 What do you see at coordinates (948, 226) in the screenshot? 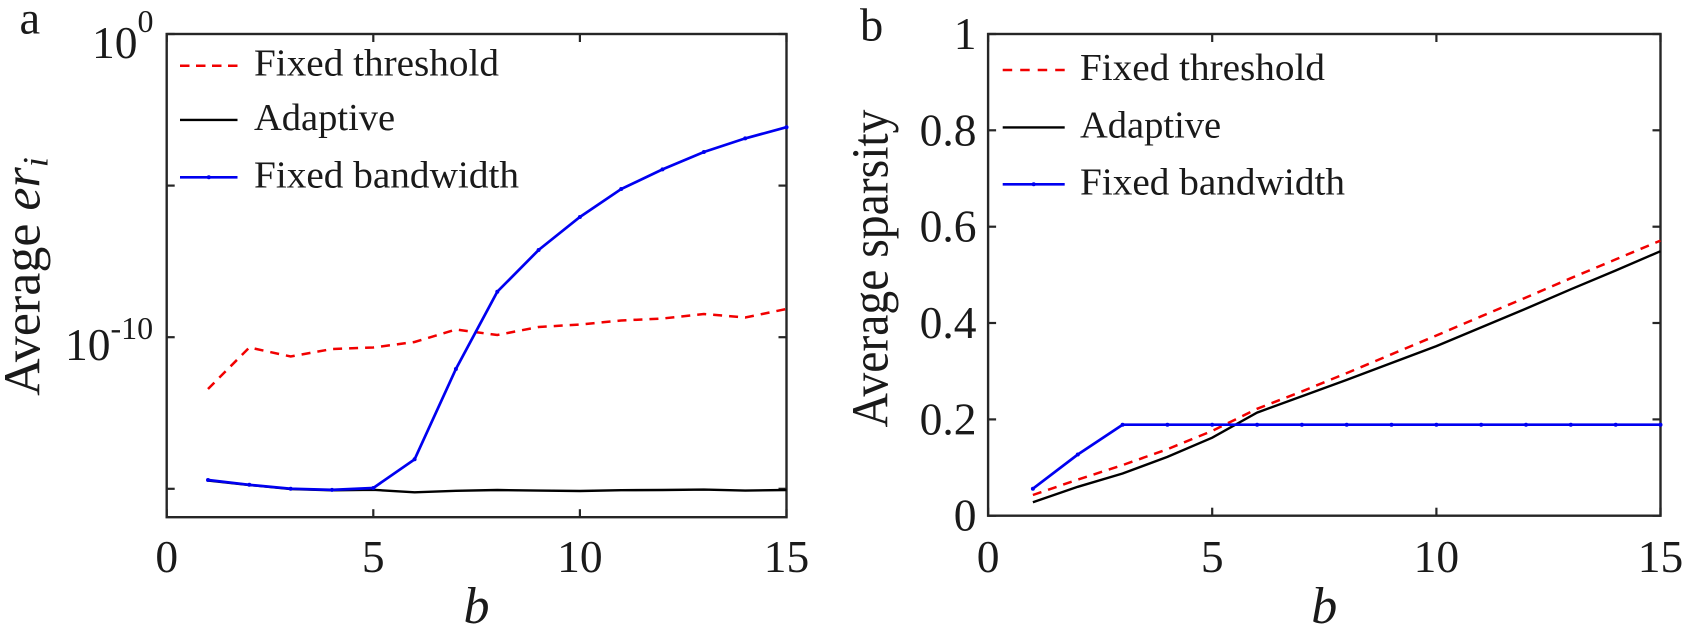
I see `svg-text: 0.6` at bounding box center [948, 226].